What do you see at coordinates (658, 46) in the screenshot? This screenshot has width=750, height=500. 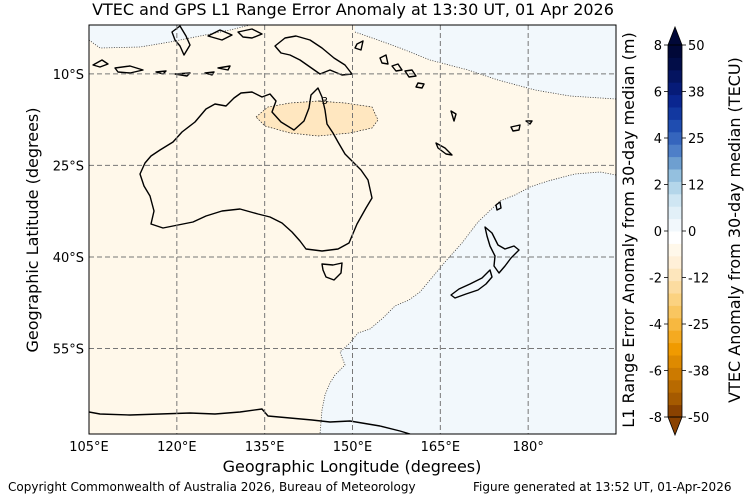 I see `colorbar-left-tick-label: 8` at bounding box center [658, 46].